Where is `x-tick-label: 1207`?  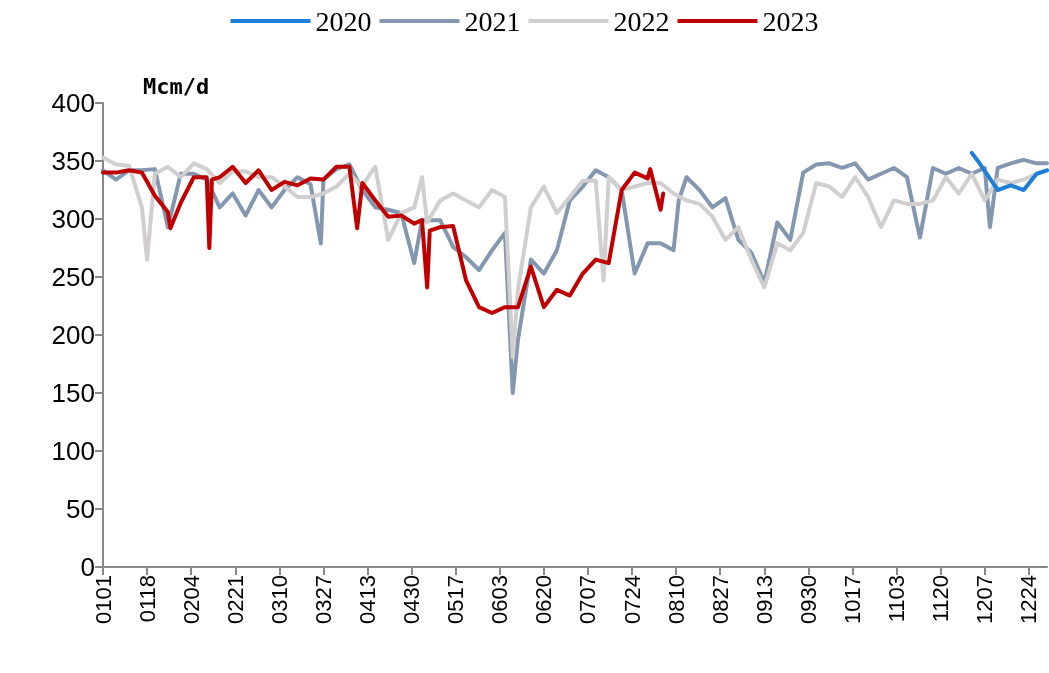
x-tick-label: 1207 is located at coordinates (985, 599).